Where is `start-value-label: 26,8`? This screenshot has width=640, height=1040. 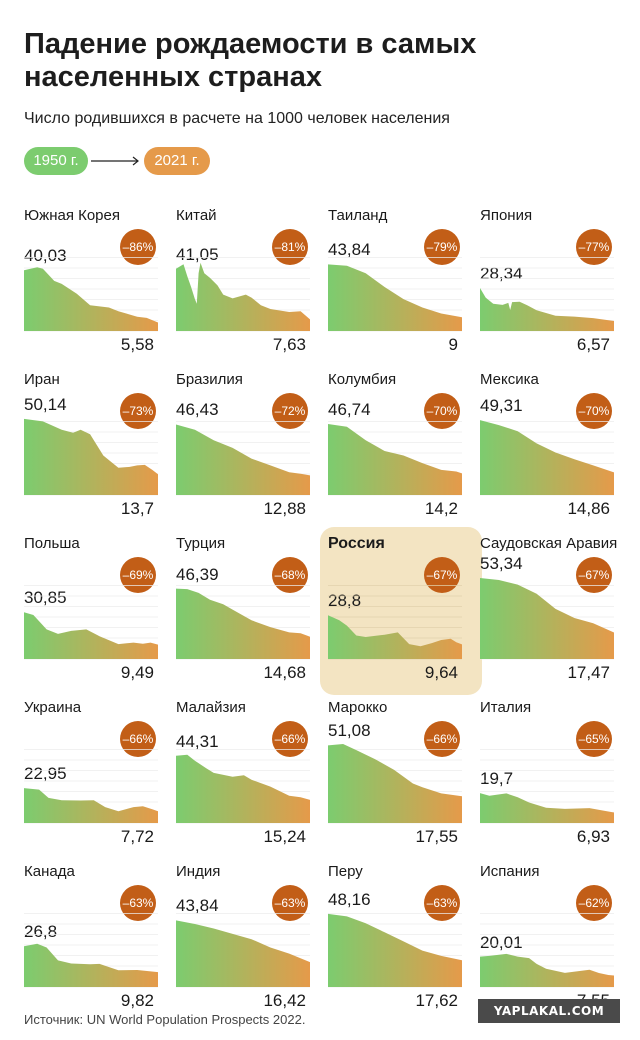
start-value-label: 26,8 is located at coordinates (41, 931).